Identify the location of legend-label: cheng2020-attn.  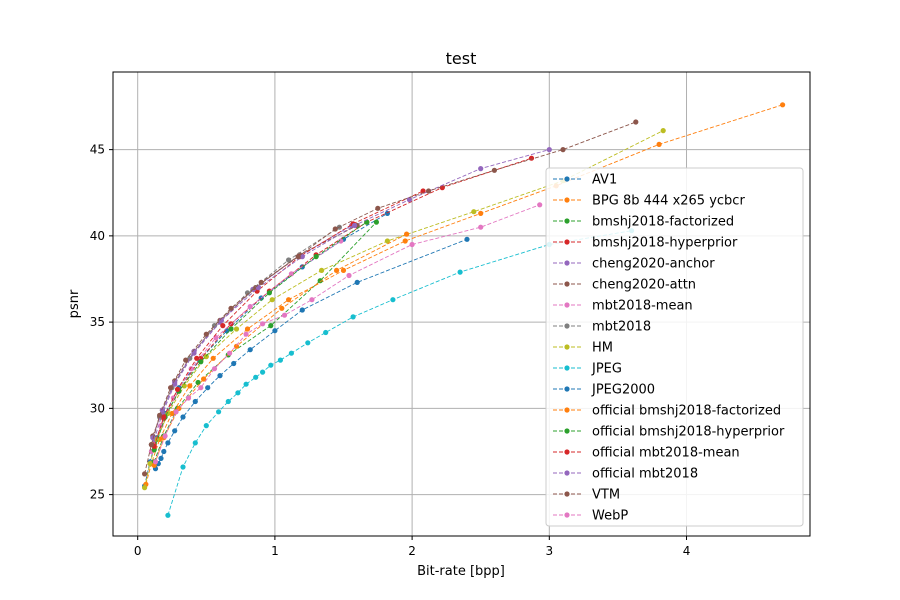
(644, 285).